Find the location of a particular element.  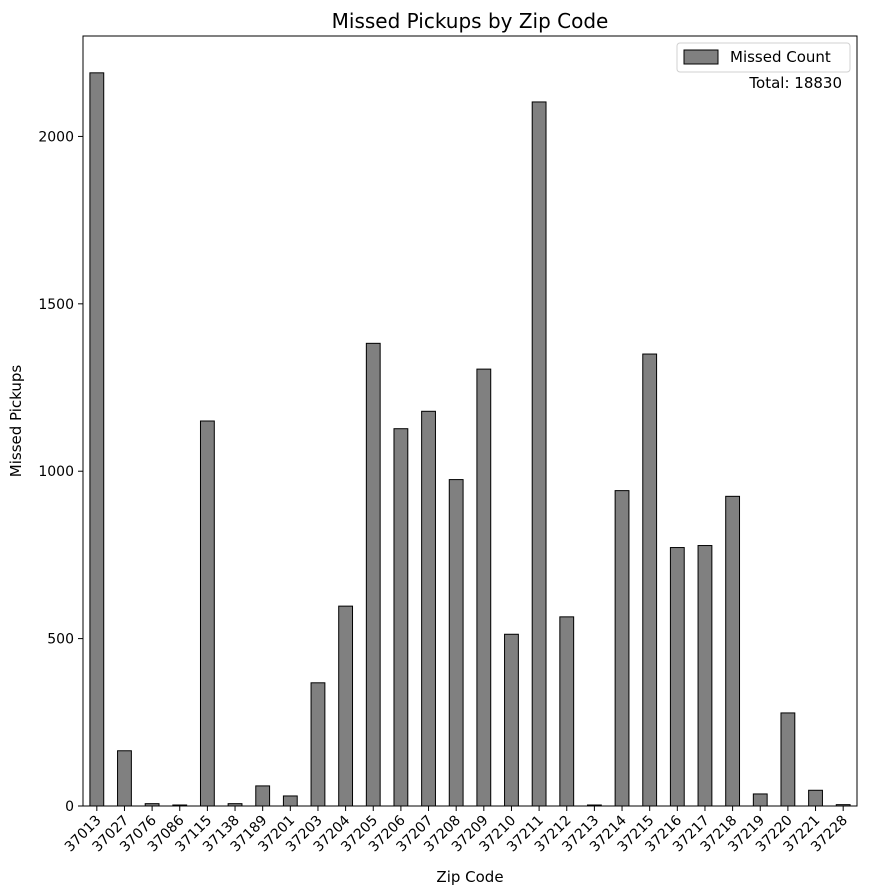

y-tick-label: 1000 is located at coordinates (56, 472).